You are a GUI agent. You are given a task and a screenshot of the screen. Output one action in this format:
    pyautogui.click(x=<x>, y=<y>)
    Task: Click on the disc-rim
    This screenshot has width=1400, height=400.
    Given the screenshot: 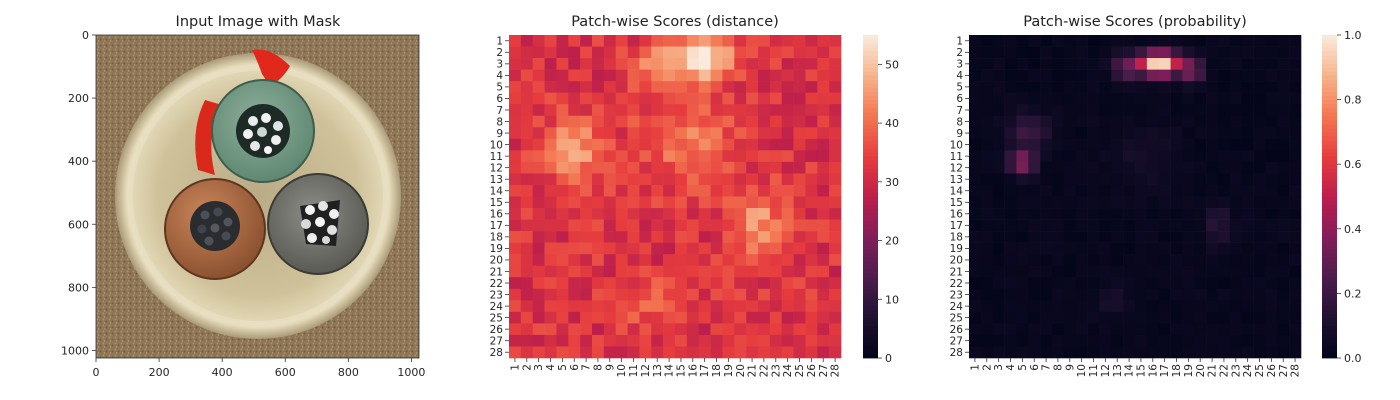 What is the action you would take?
    pyautogui.click(x=258, y=196)
    